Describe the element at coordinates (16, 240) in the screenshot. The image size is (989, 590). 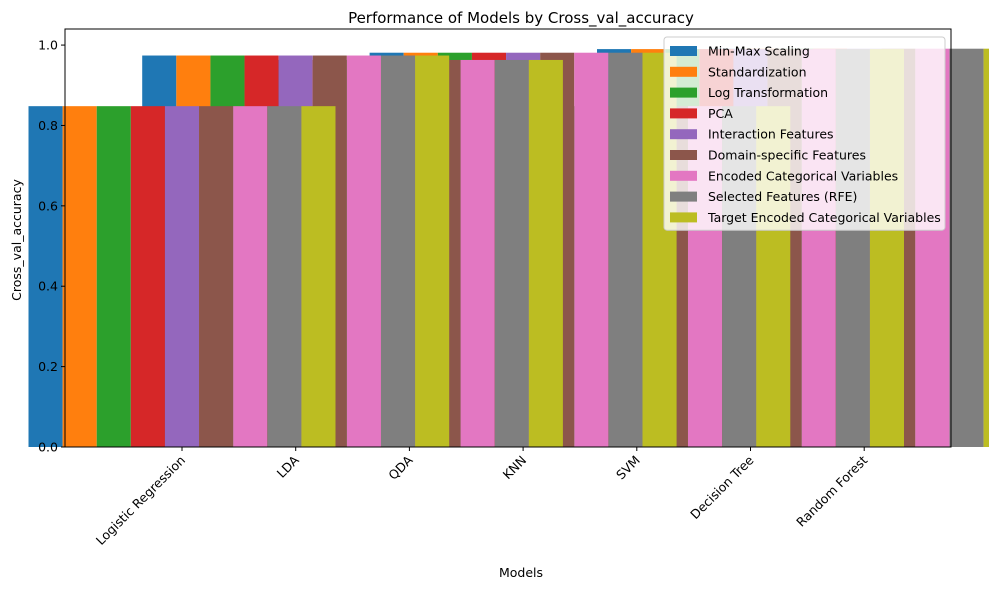
I see `y-axis-label: Cross_val_accuracy` at that location.